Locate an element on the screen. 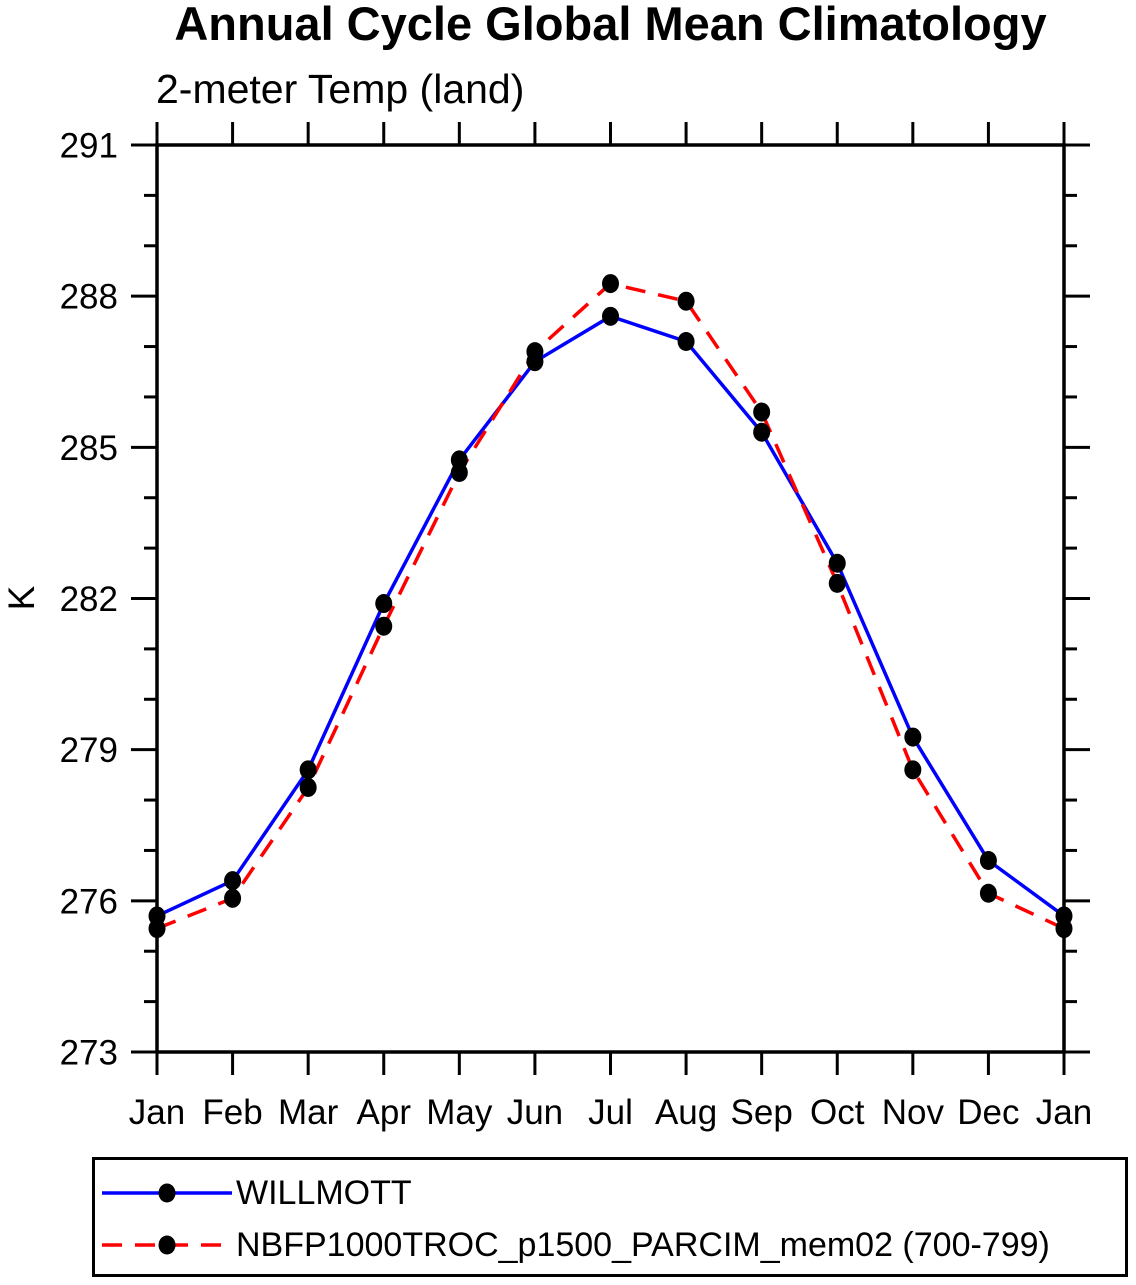 This screenshot has width=1136, height=1285. y-tick-label: 291 is located at coordinates (89, 146).